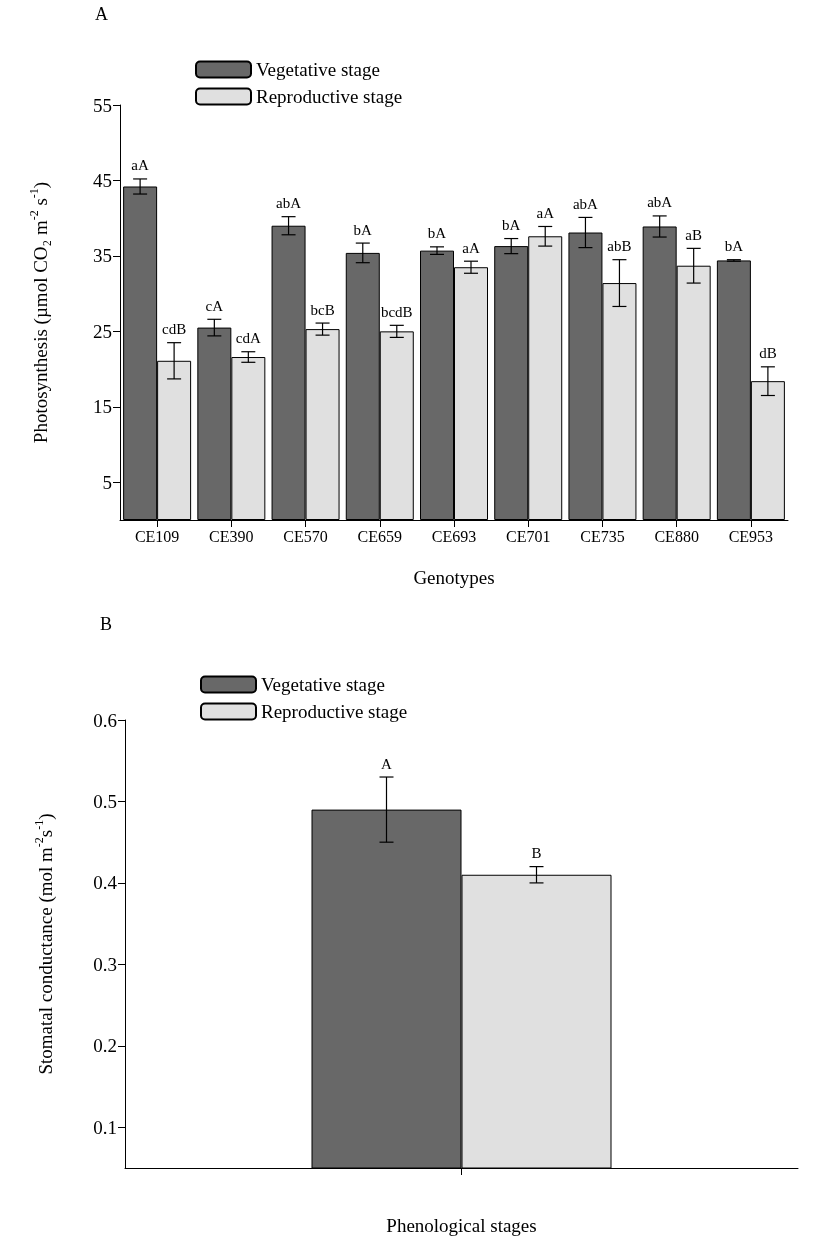 The image size is (818, 1252). I want to click on x-tick-label: CE735, so click(602, 536).